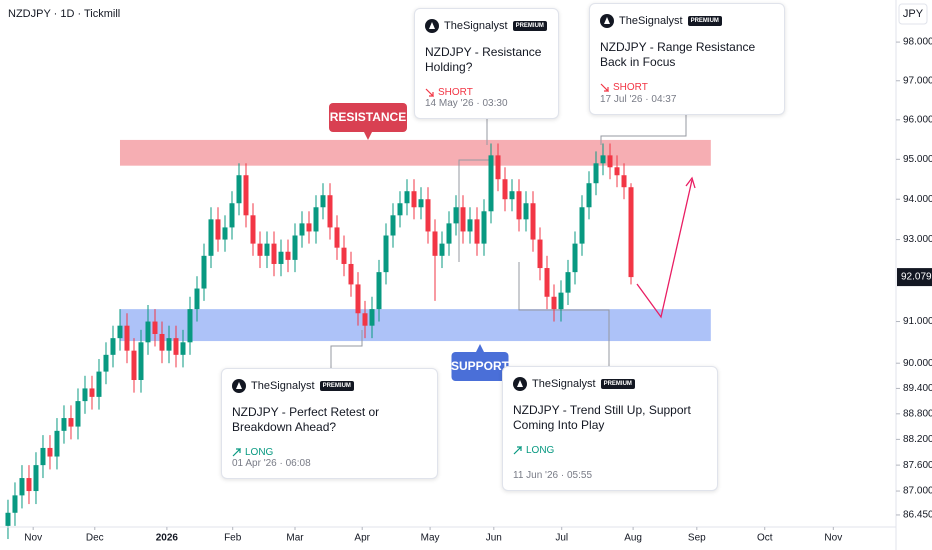  What do you see at coordinates (917, 119) in the screenshot?
I see `y-tick-label: 96.000` at bounding box center [917, 119].